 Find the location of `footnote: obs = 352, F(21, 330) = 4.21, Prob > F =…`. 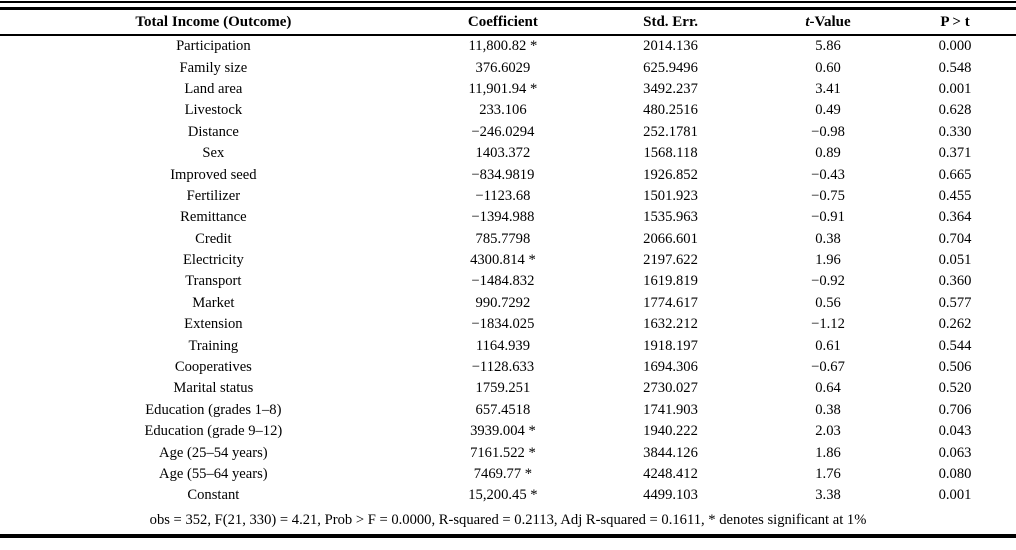

footnote: obs = 352, F(21, 330) = 4.21, Prob > F =… is located at coordinates (508, 519).